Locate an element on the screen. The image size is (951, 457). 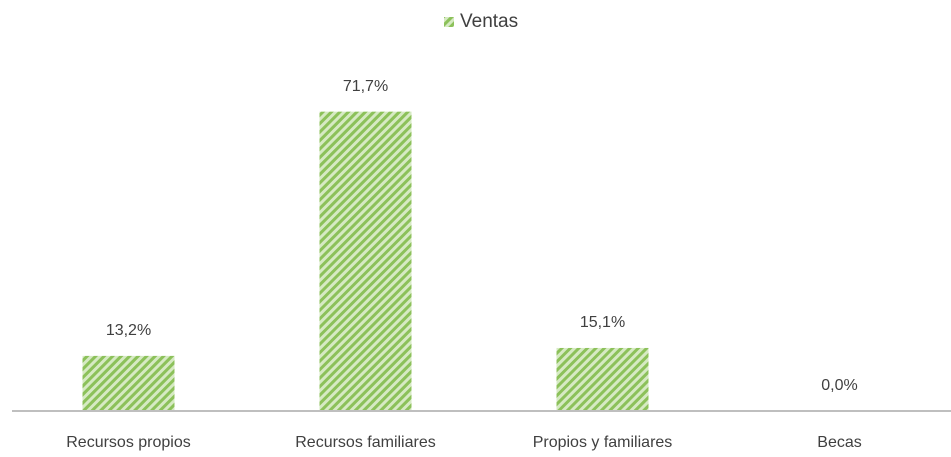
x-tick-label: Recursos familiares is located at coordinates (365, 442).